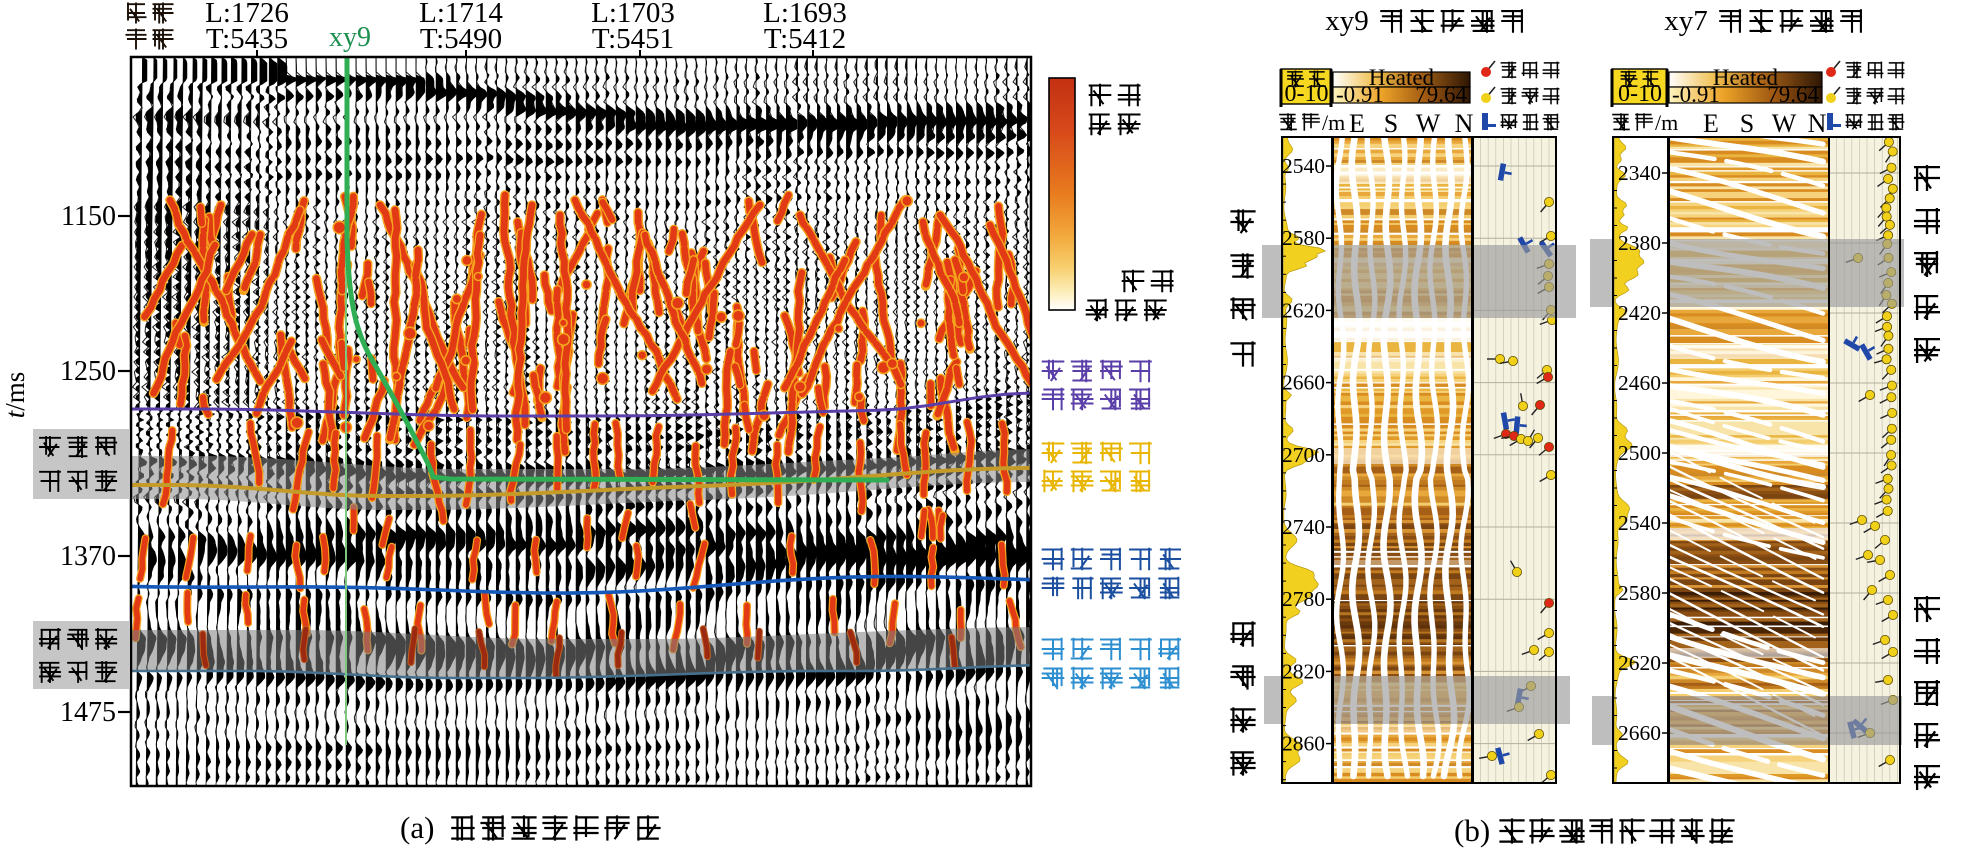  I want to click on svg-text: 1150, so click(88, 216).